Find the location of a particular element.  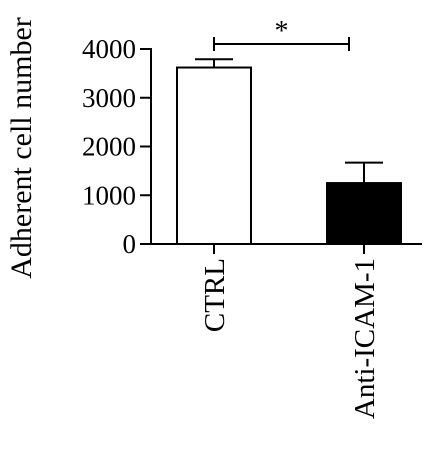

y-axis-title-group: Adherent cell number is located at coordinates (21, 148).